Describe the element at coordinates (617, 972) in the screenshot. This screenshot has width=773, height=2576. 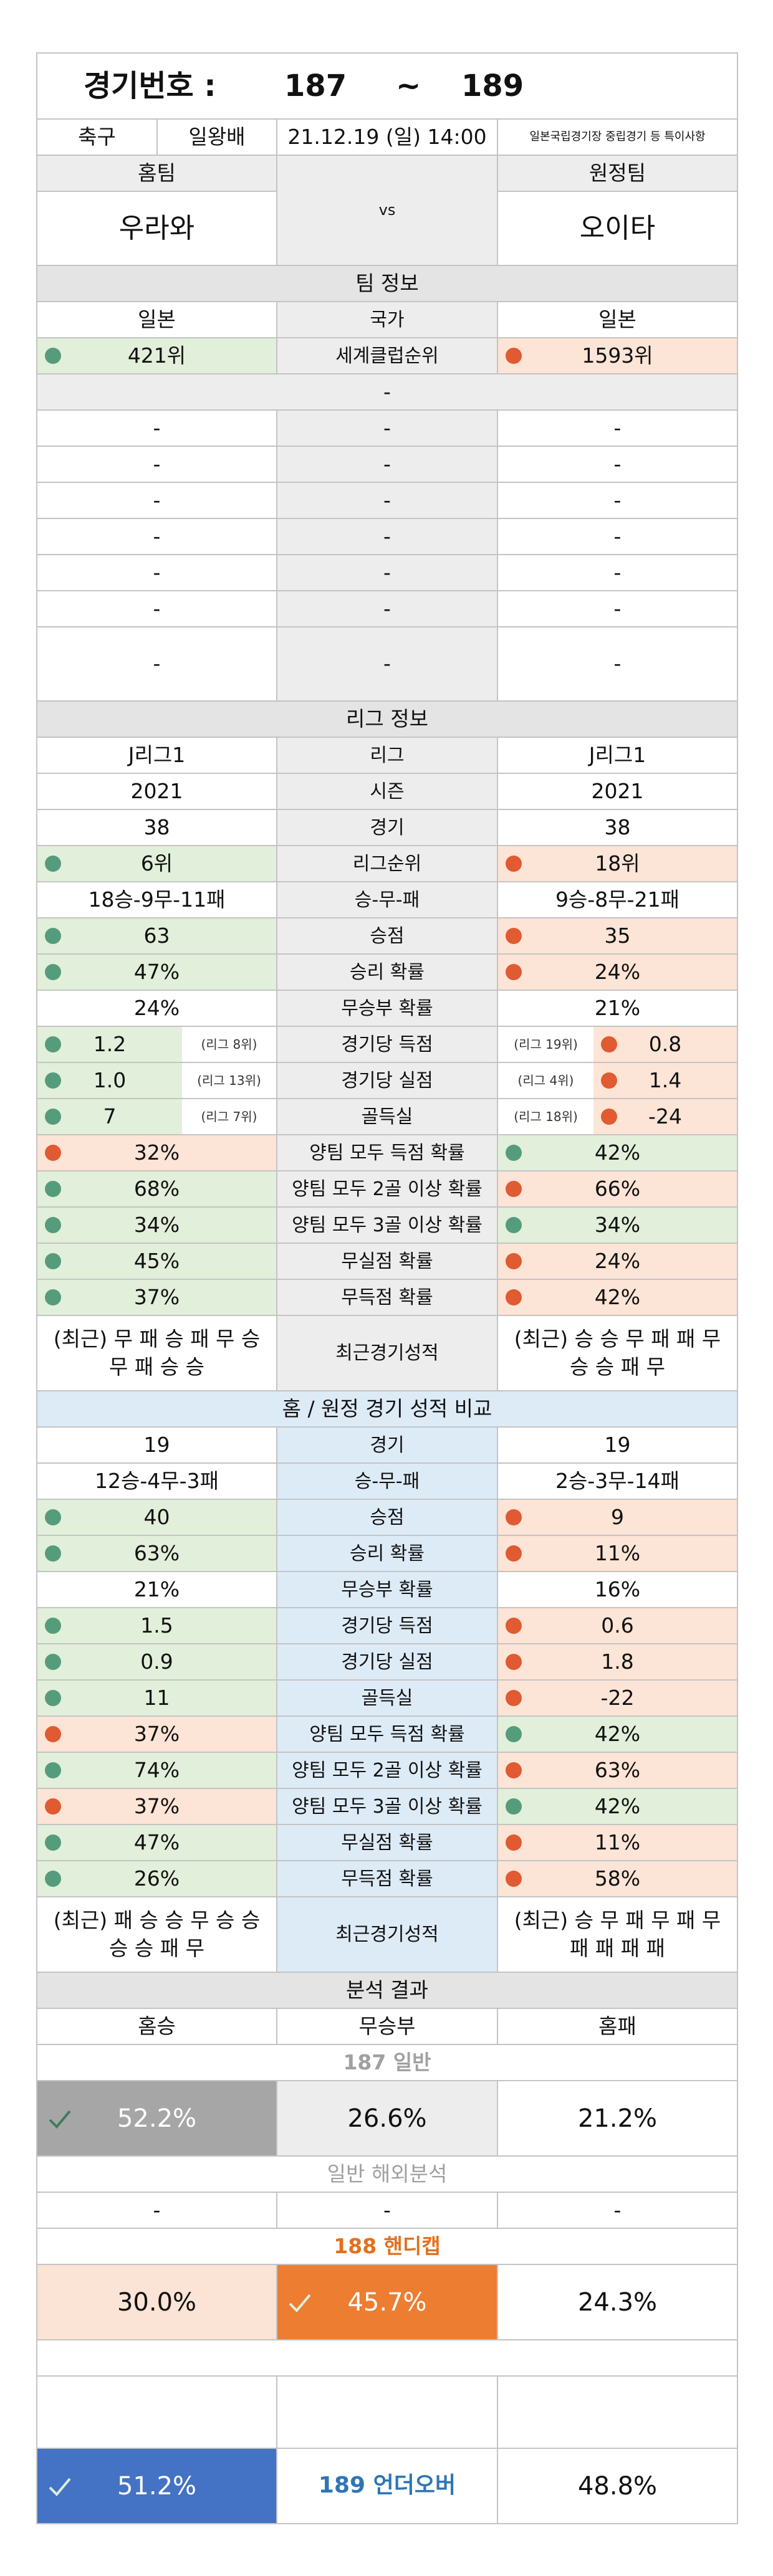
I see `away-value: 24%` at that location.